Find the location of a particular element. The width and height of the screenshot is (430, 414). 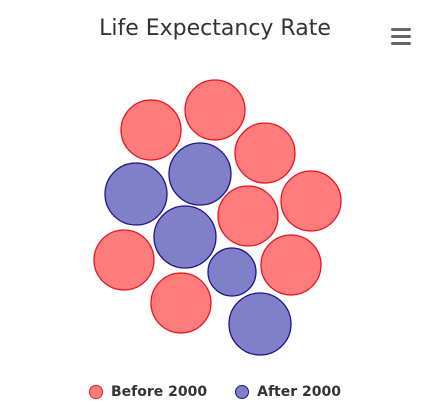

legend-swatch-before-2000 is located at coordinates (96, 392).